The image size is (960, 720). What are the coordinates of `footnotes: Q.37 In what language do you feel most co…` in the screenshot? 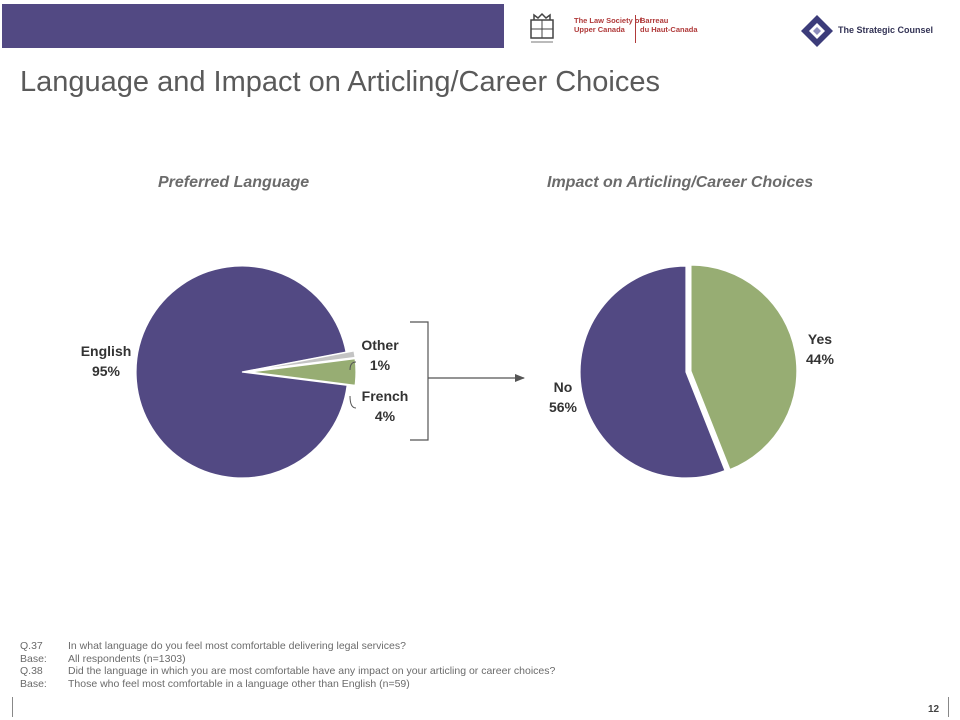 It's located at (287, 665).